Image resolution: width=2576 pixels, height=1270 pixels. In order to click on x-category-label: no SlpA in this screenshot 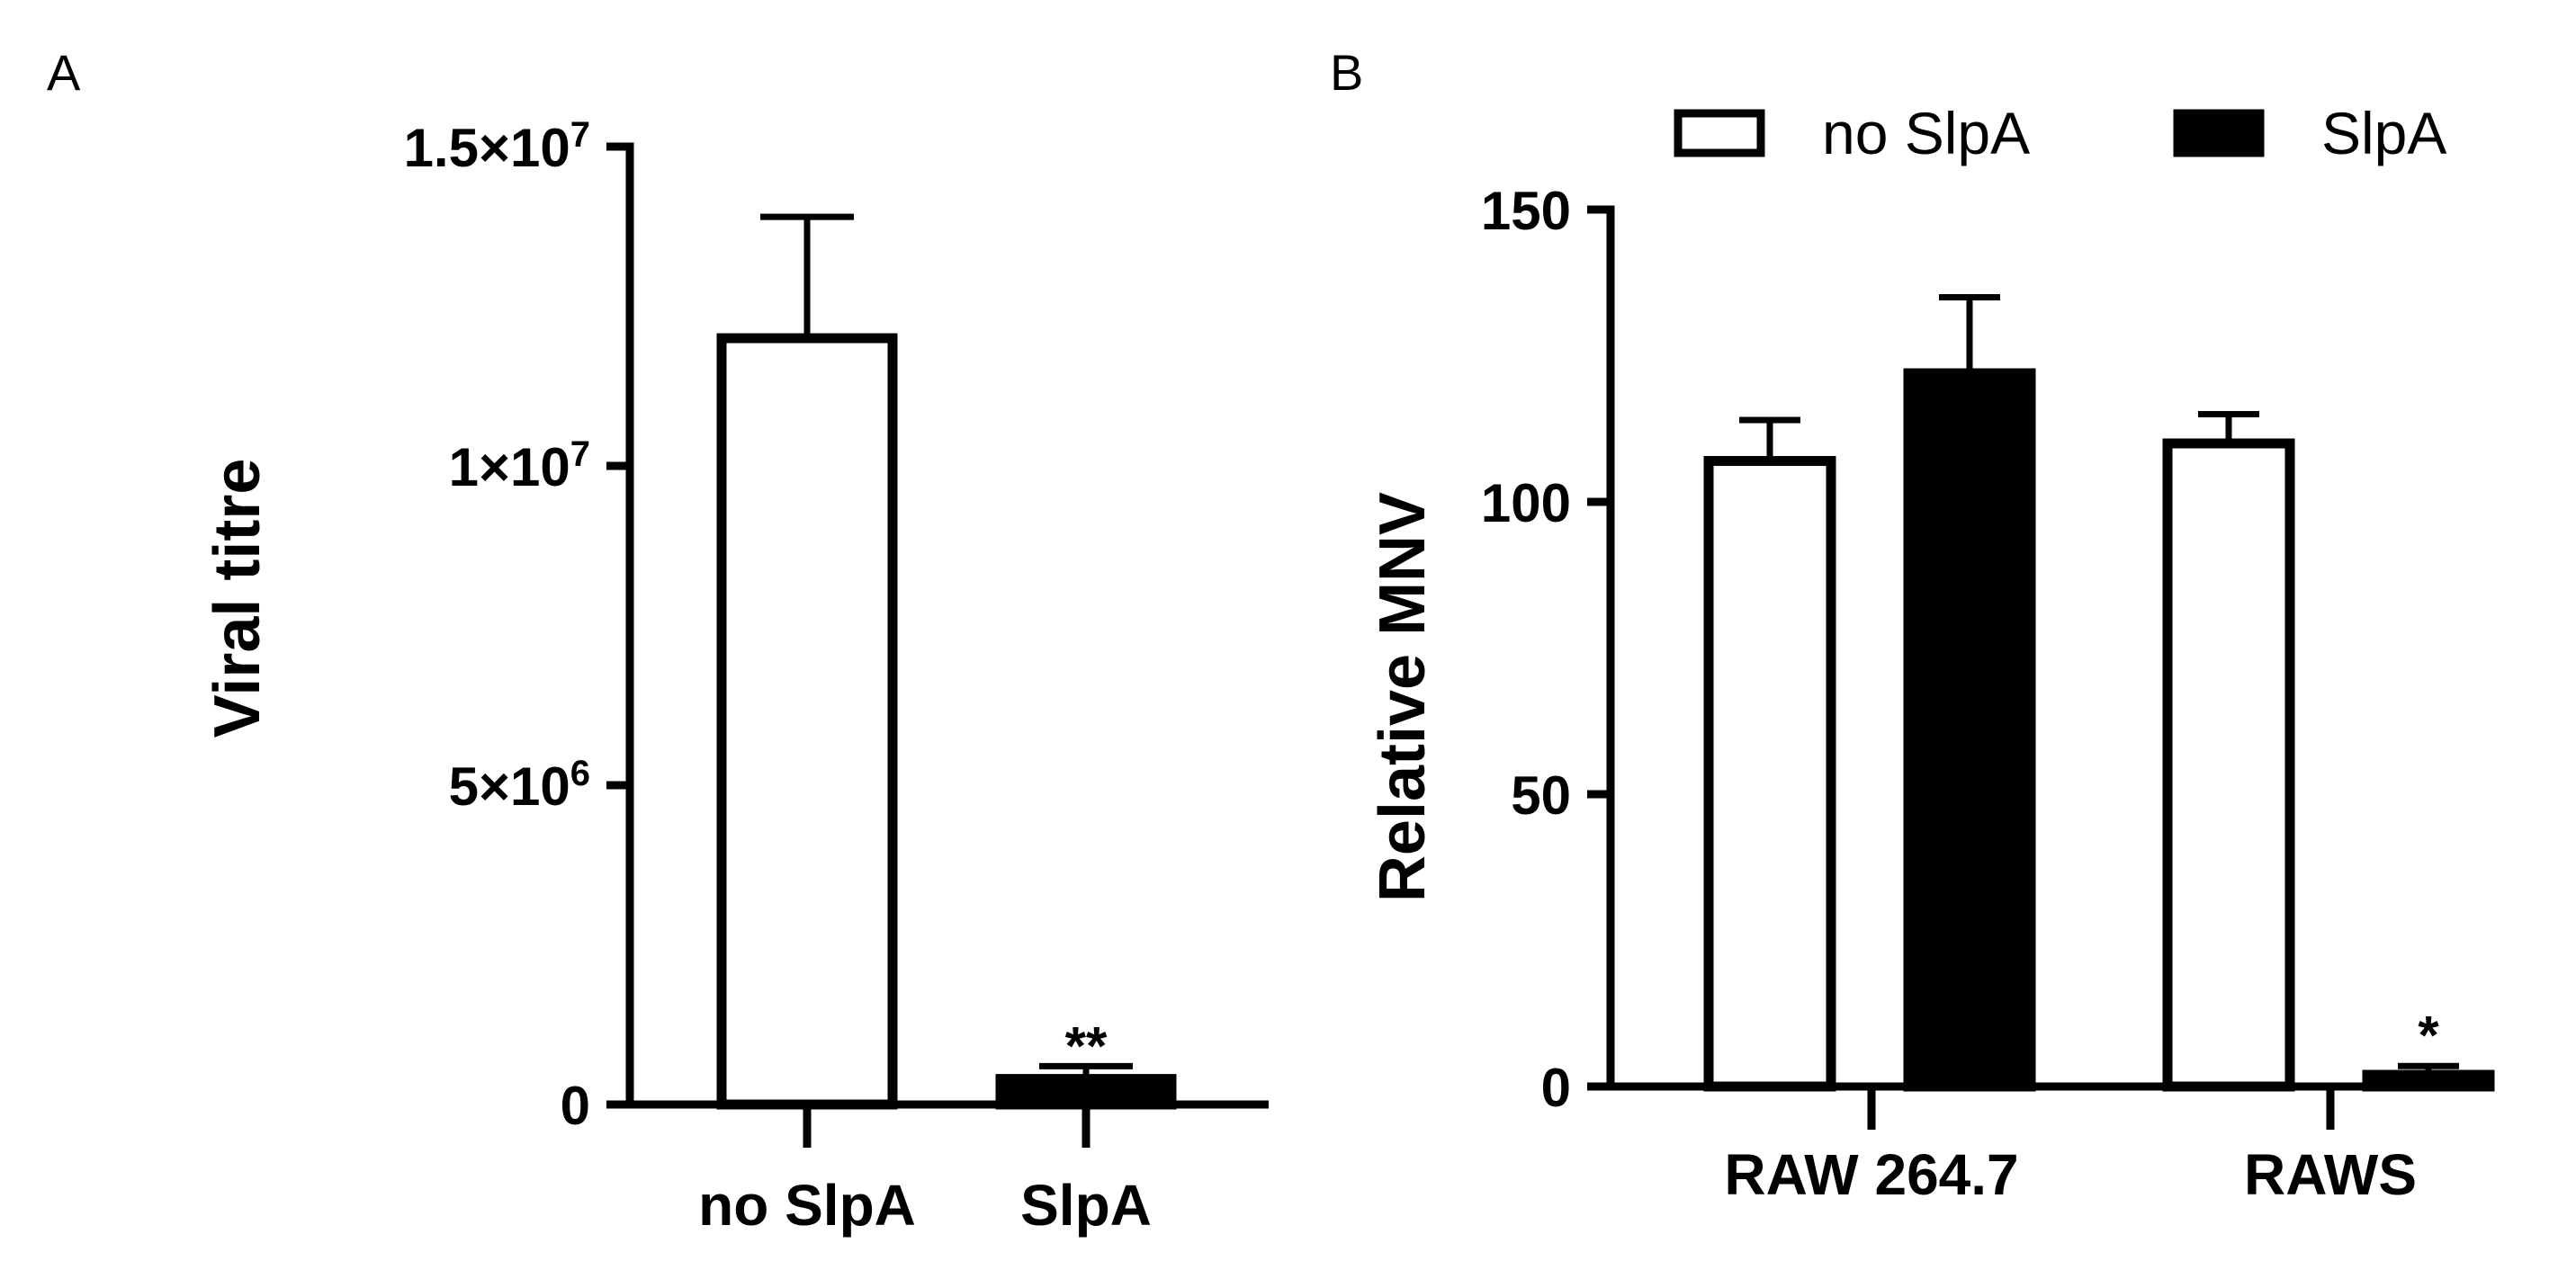, I will do `click(807, 1205)`.